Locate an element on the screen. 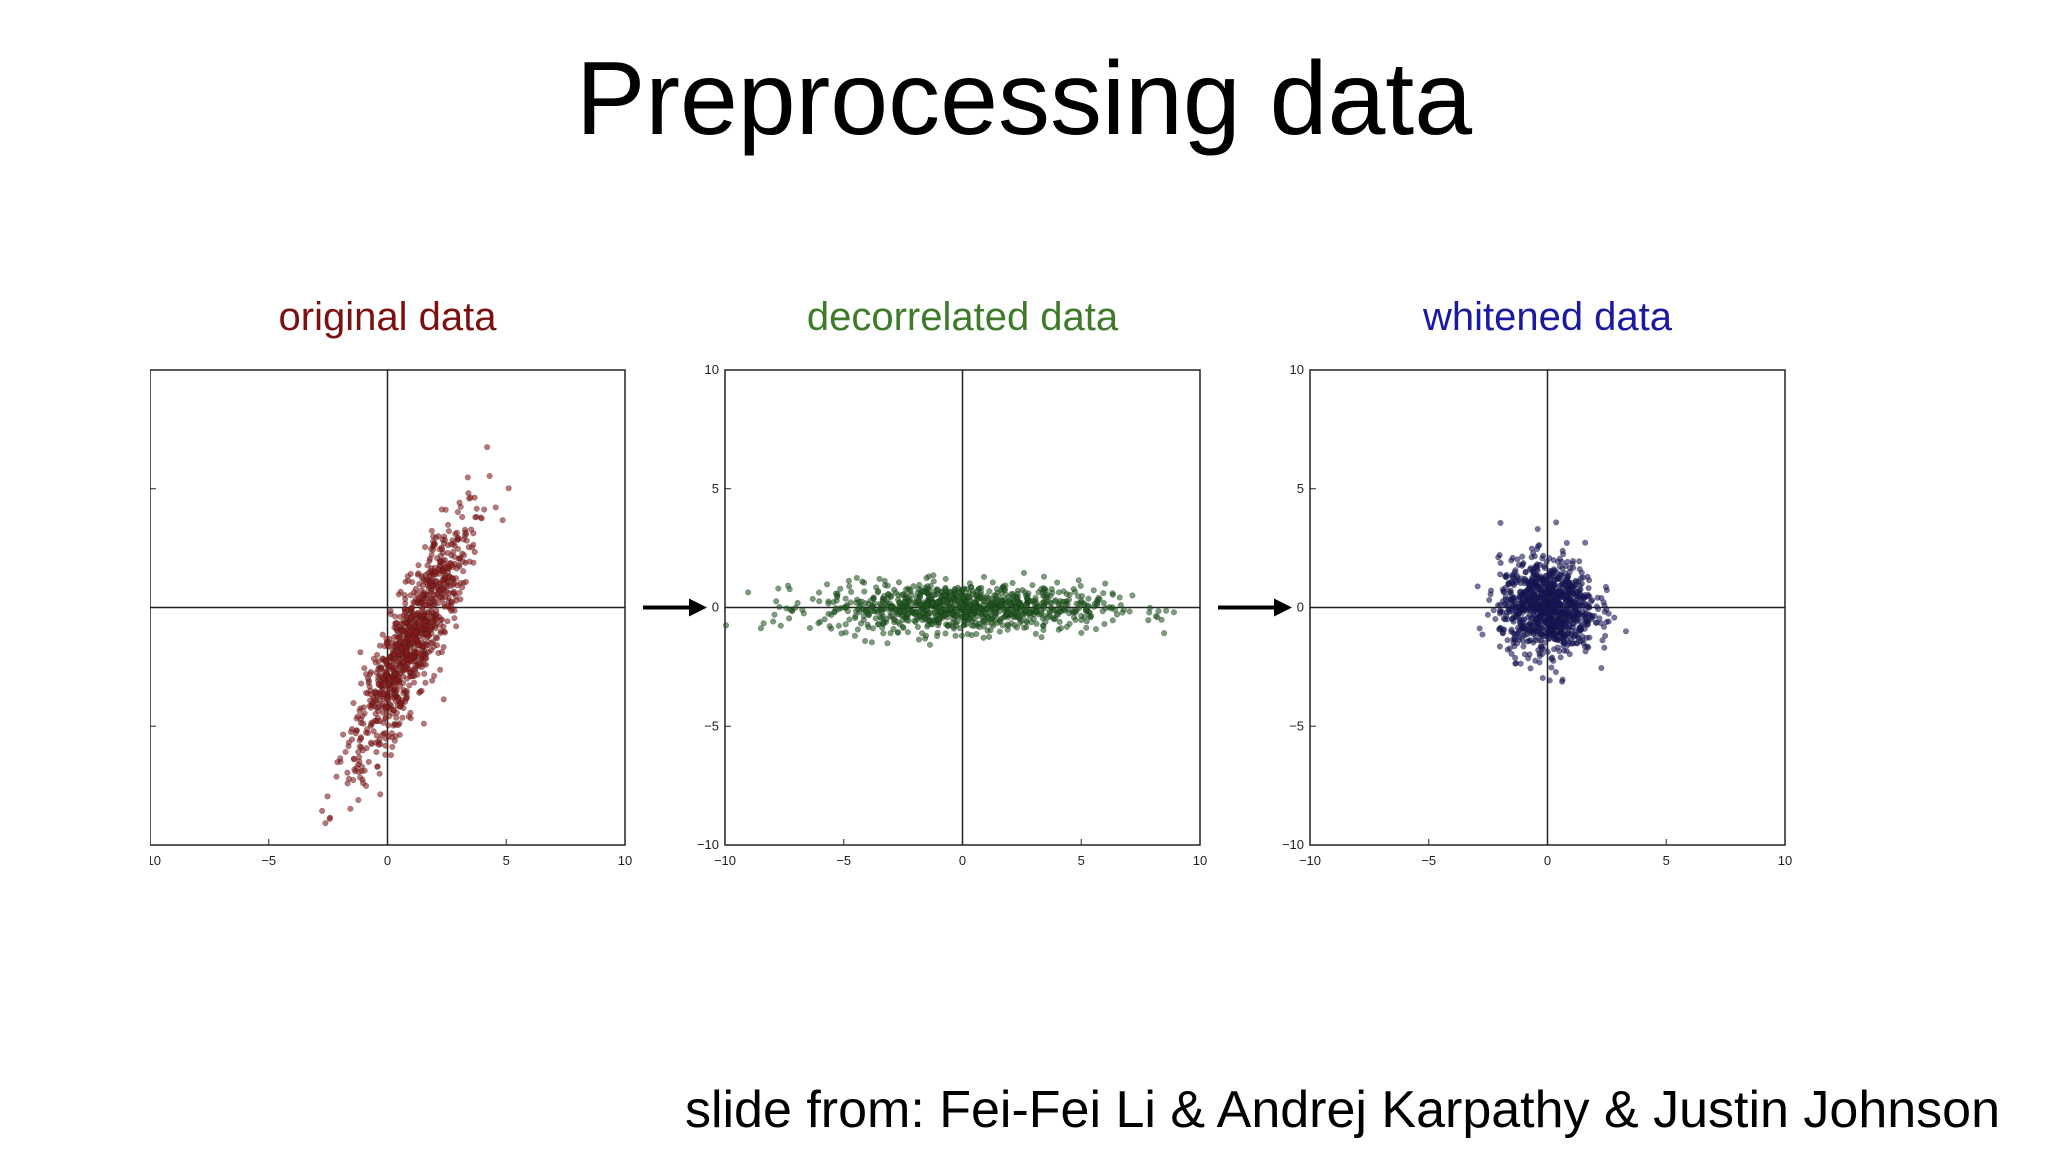 This screenshot has width=2048, height=1152. y-tick-label: 10 is located at coordinates (1297, 369).